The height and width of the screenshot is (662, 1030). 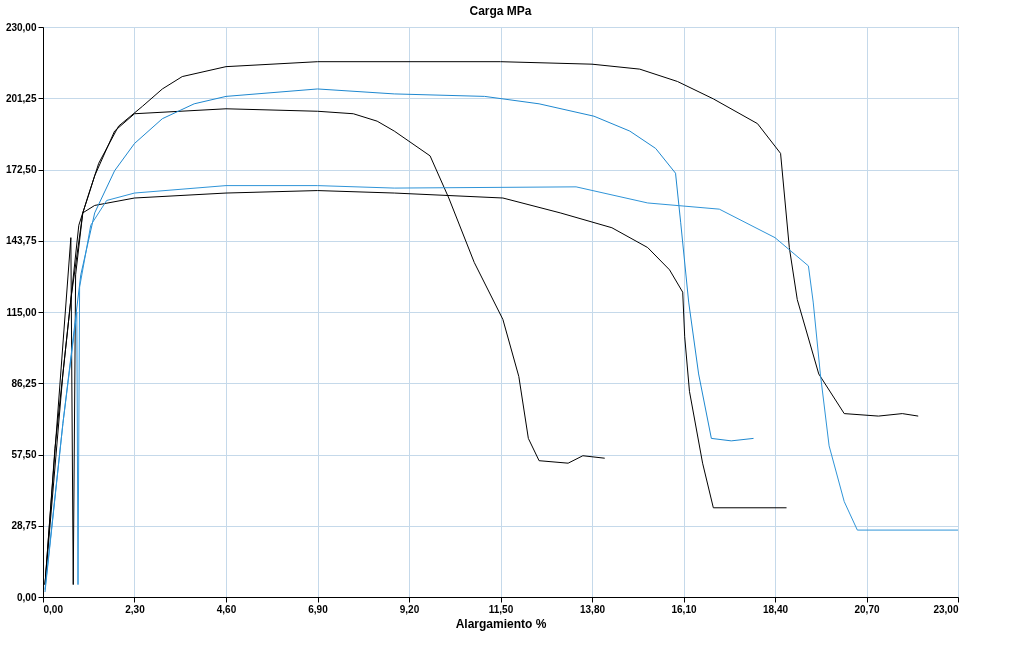 I want to click on y-tick-label: 86,25, so click(x=24, y=383).